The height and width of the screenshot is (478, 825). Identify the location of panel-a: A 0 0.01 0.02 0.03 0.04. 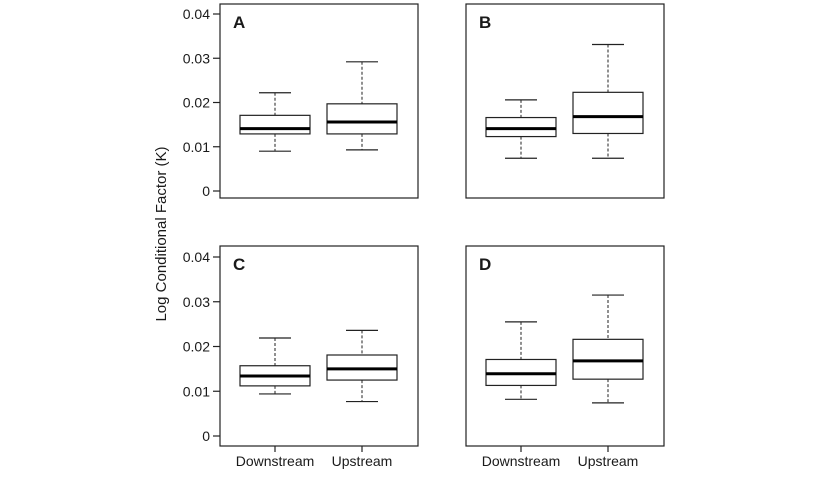
(301, 101).